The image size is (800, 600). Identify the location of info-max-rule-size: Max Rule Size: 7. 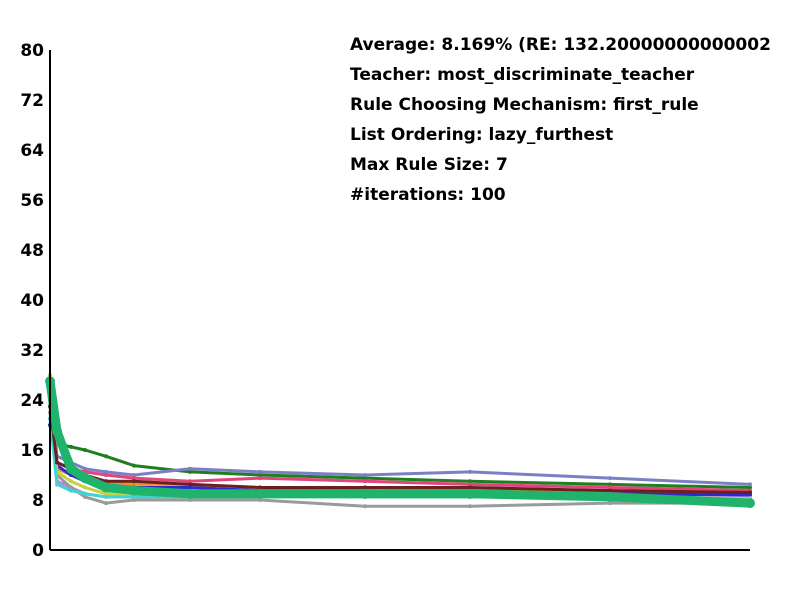
(429, 165).